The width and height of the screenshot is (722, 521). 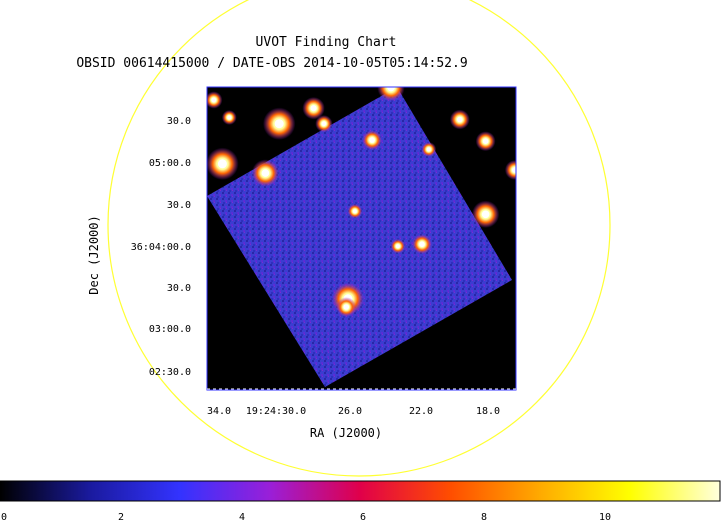 What do you see at coordinates (121, 516) in the screenshot?
I see `colorbar-tick-label: 2` at bounding box center [121, 516].